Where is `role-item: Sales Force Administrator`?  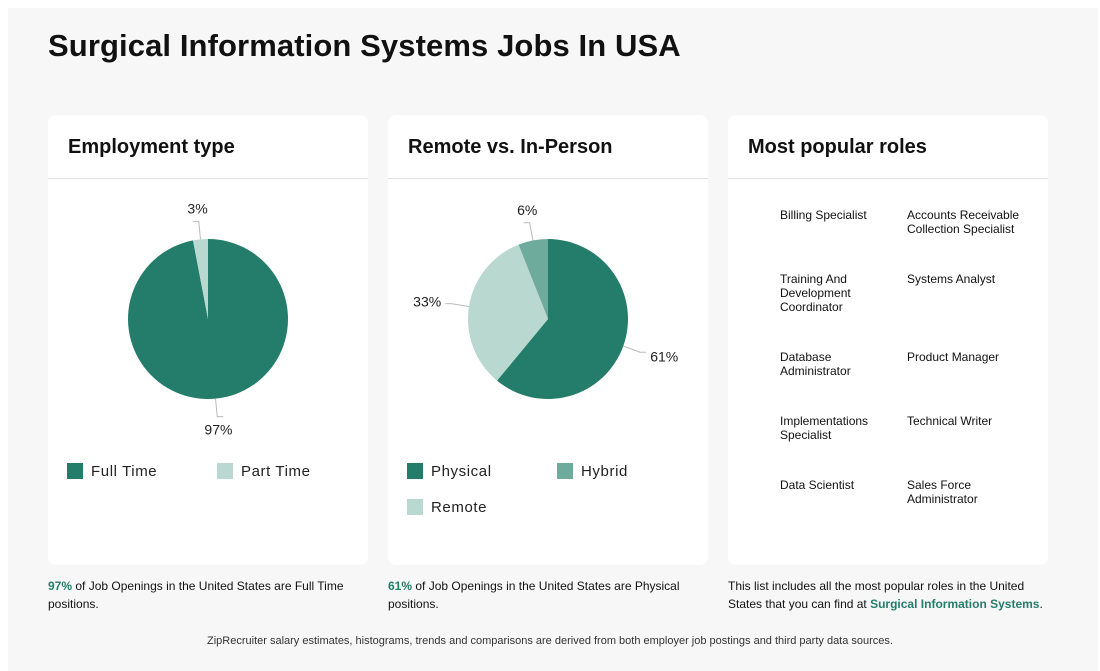 role-item: Sales Force Administrator is located at coordinates (942, 492).